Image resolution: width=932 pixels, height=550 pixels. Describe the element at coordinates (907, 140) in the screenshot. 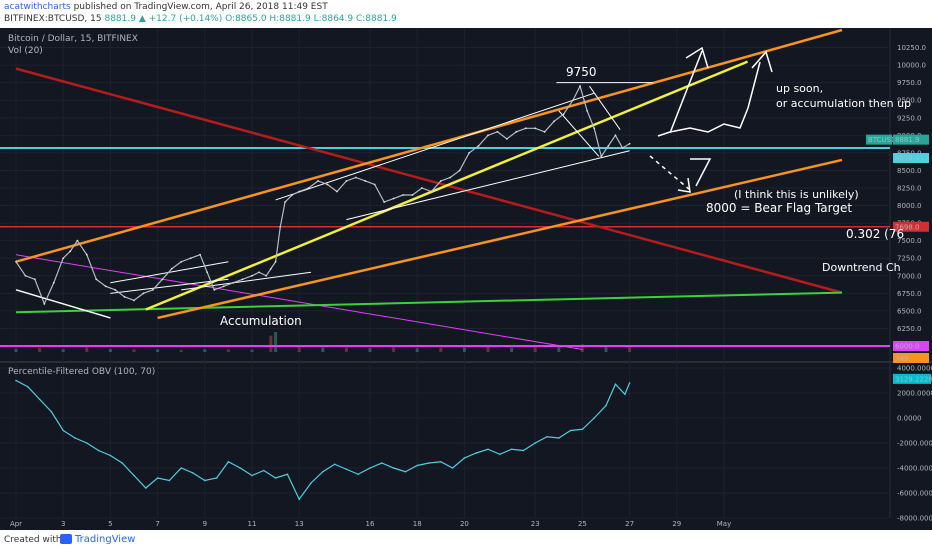

I see `price-badge-text: 8881.9` at that location.